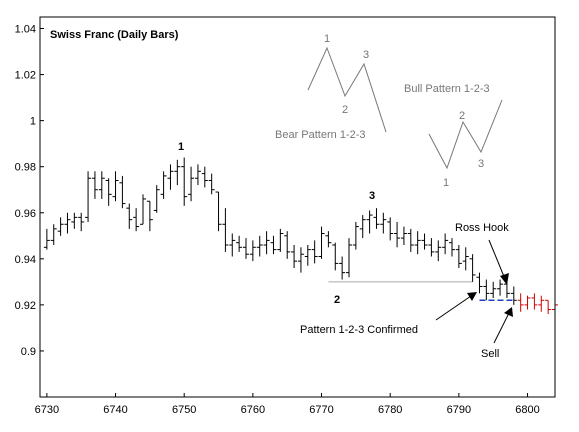  What do you see at coordinates (347, 89) in the screenshot?
I see `bear-pattern-shape` at bounding box center [347, 89].